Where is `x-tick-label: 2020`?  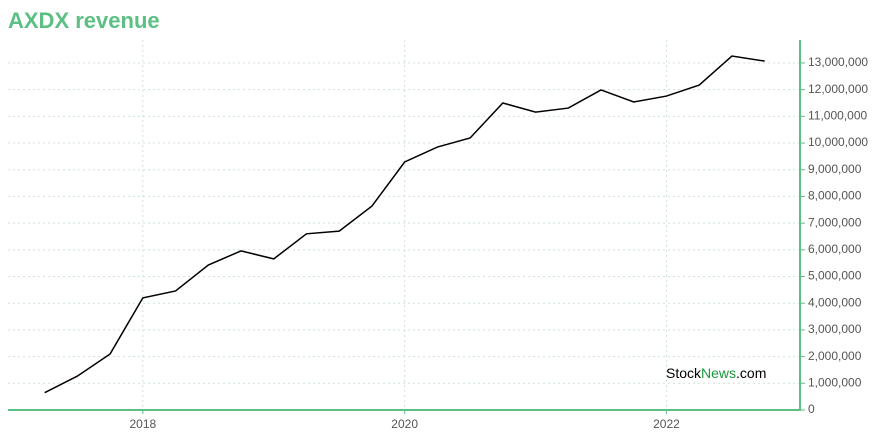 x-tick-label: 2020 is located at coordinates (404, 424).